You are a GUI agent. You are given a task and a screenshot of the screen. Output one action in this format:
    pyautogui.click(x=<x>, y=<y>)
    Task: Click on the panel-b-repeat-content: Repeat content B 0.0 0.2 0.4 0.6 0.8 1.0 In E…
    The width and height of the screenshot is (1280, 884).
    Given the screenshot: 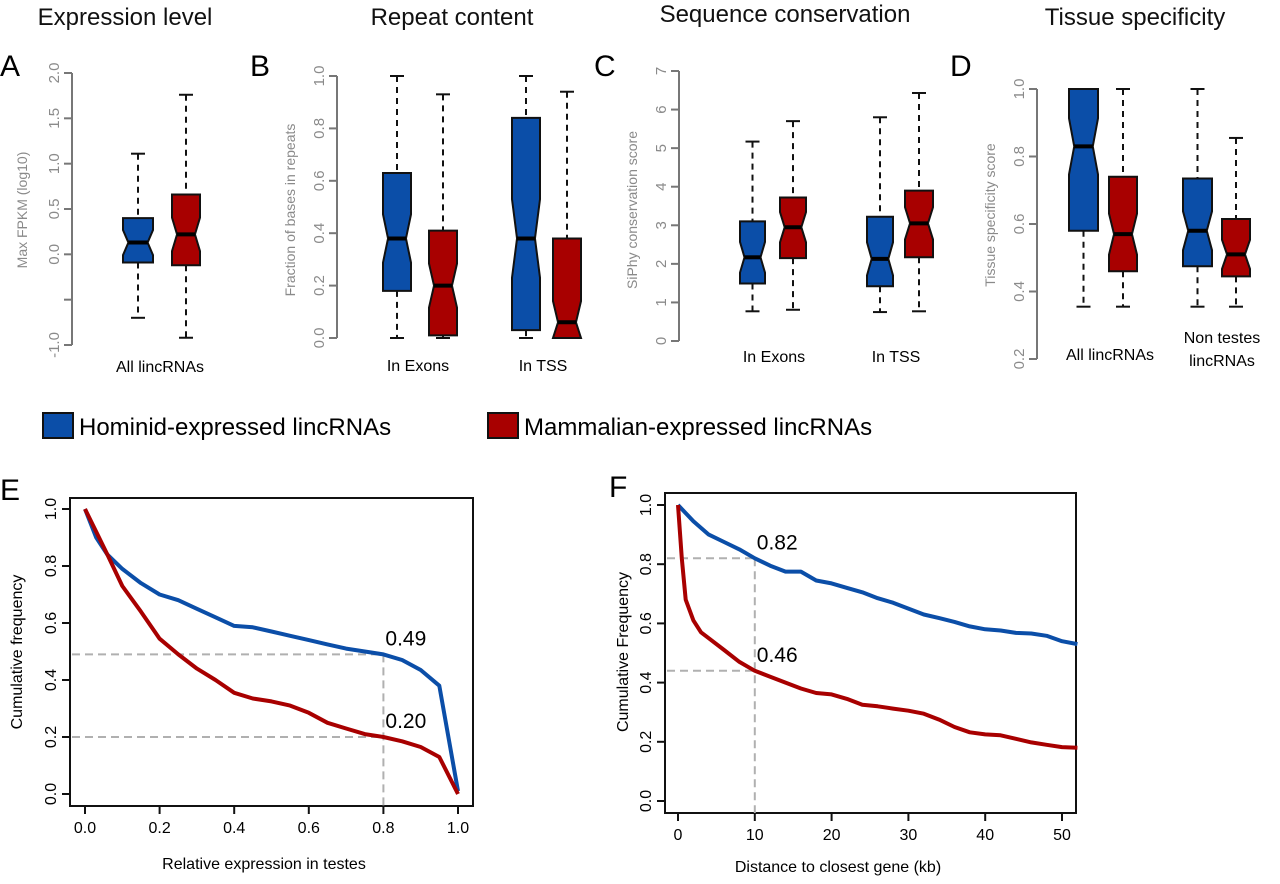 What is the action you would take?
    pyautogui.click(x=416, y=189)
    